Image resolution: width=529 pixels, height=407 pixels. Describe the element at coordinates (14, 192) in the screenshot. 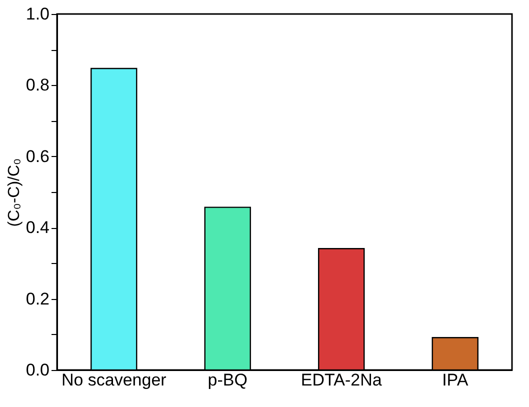

I see `y-axis-title: (C₀-C)/C₀` at that location.